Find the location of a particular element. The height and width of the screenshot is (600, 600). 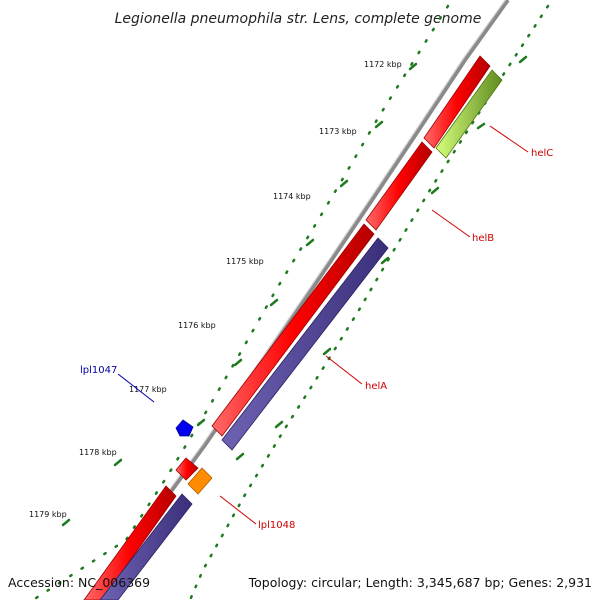

scale-tick-label: 1175 kbp is located at coordinates (245, 261).